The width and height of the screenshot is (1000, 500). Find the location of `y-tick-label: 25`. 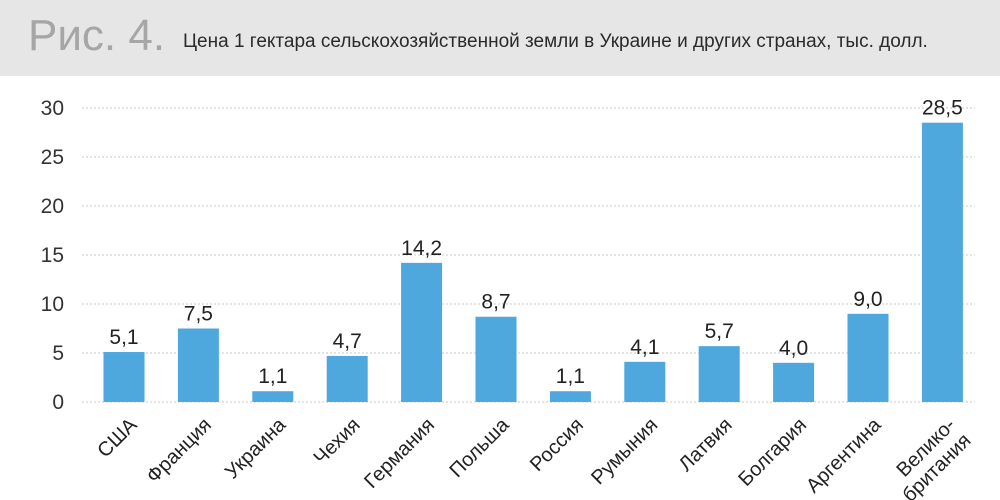

y-tick-label: 25 is located at coordinates (52, 157).